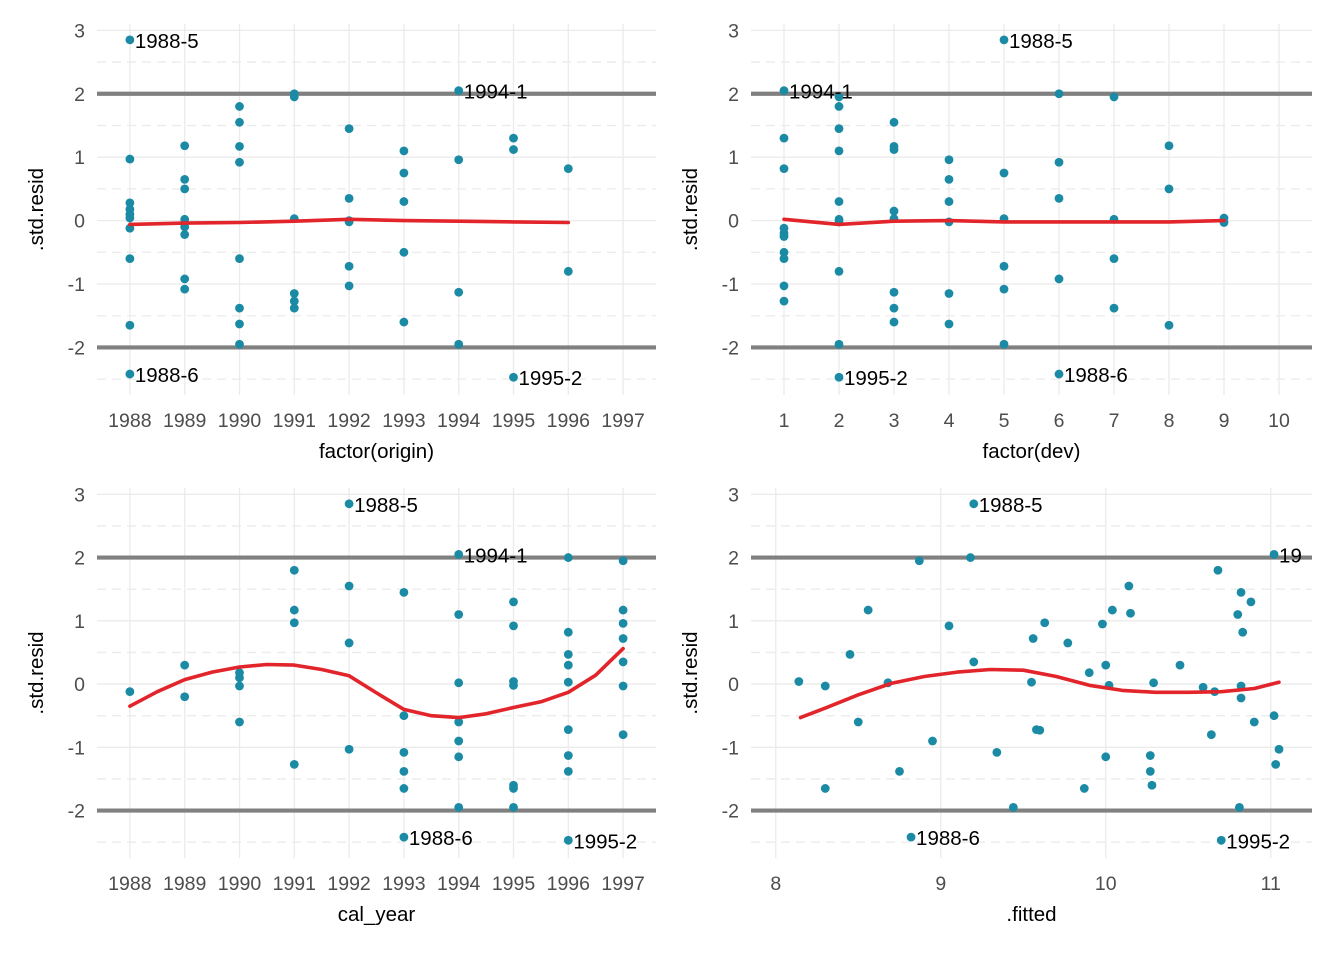  What do you see at coordinates (1106, 884) in the screenshot?
I see `x-tick-label: 10` at bounding box center [1106, 884].